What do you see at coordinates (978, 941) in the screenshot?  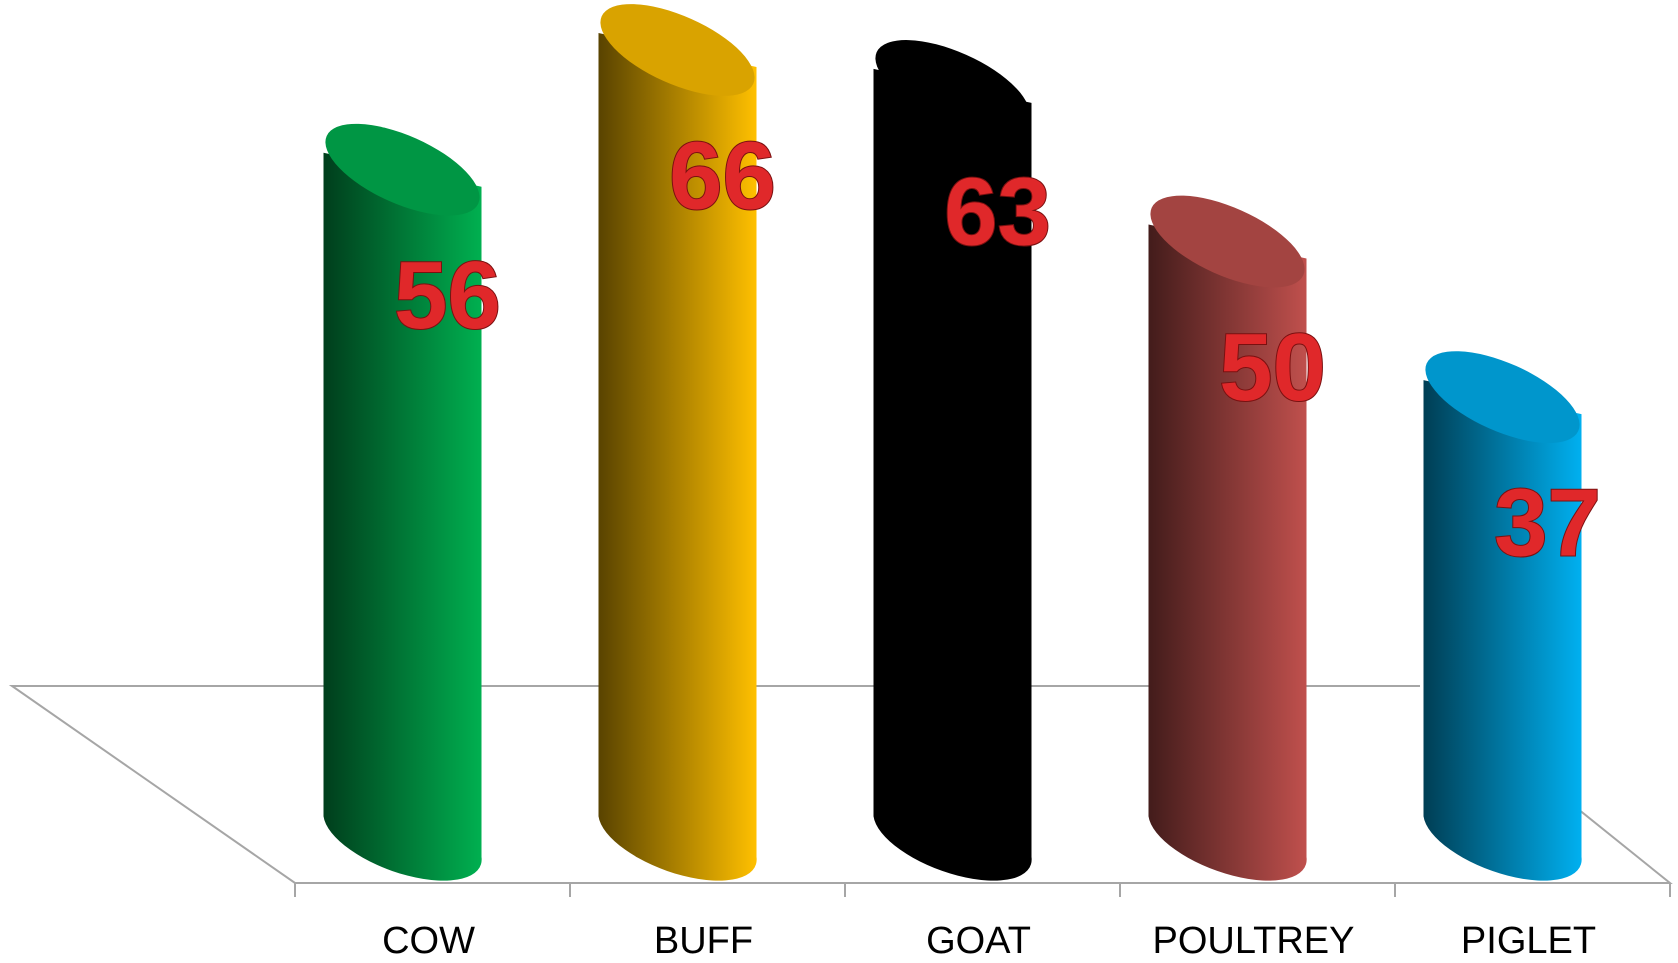 I see `x-tick-label: GOAT` at bounding box center [978, 941].